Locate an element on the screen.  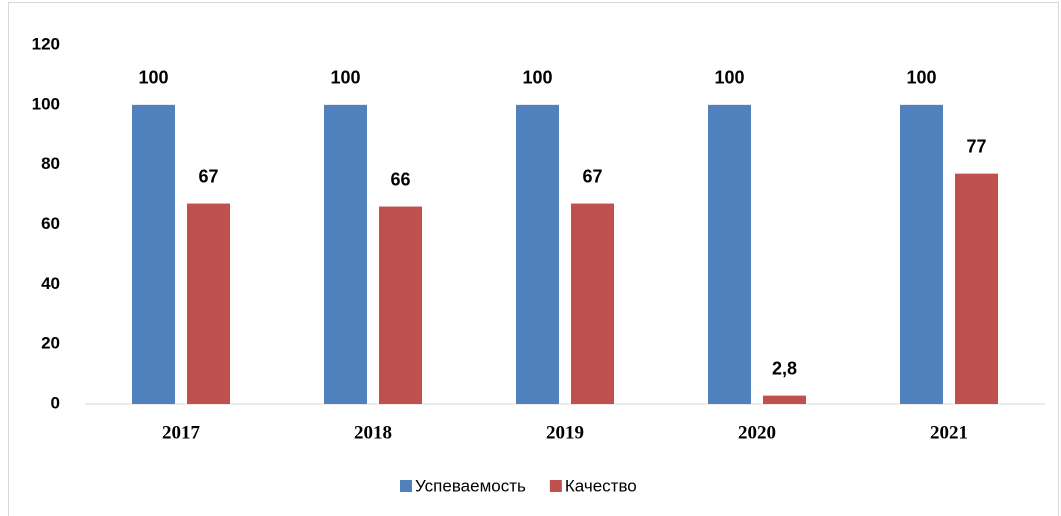
y-tick-label: 80 is located at coordinates (50, 163).